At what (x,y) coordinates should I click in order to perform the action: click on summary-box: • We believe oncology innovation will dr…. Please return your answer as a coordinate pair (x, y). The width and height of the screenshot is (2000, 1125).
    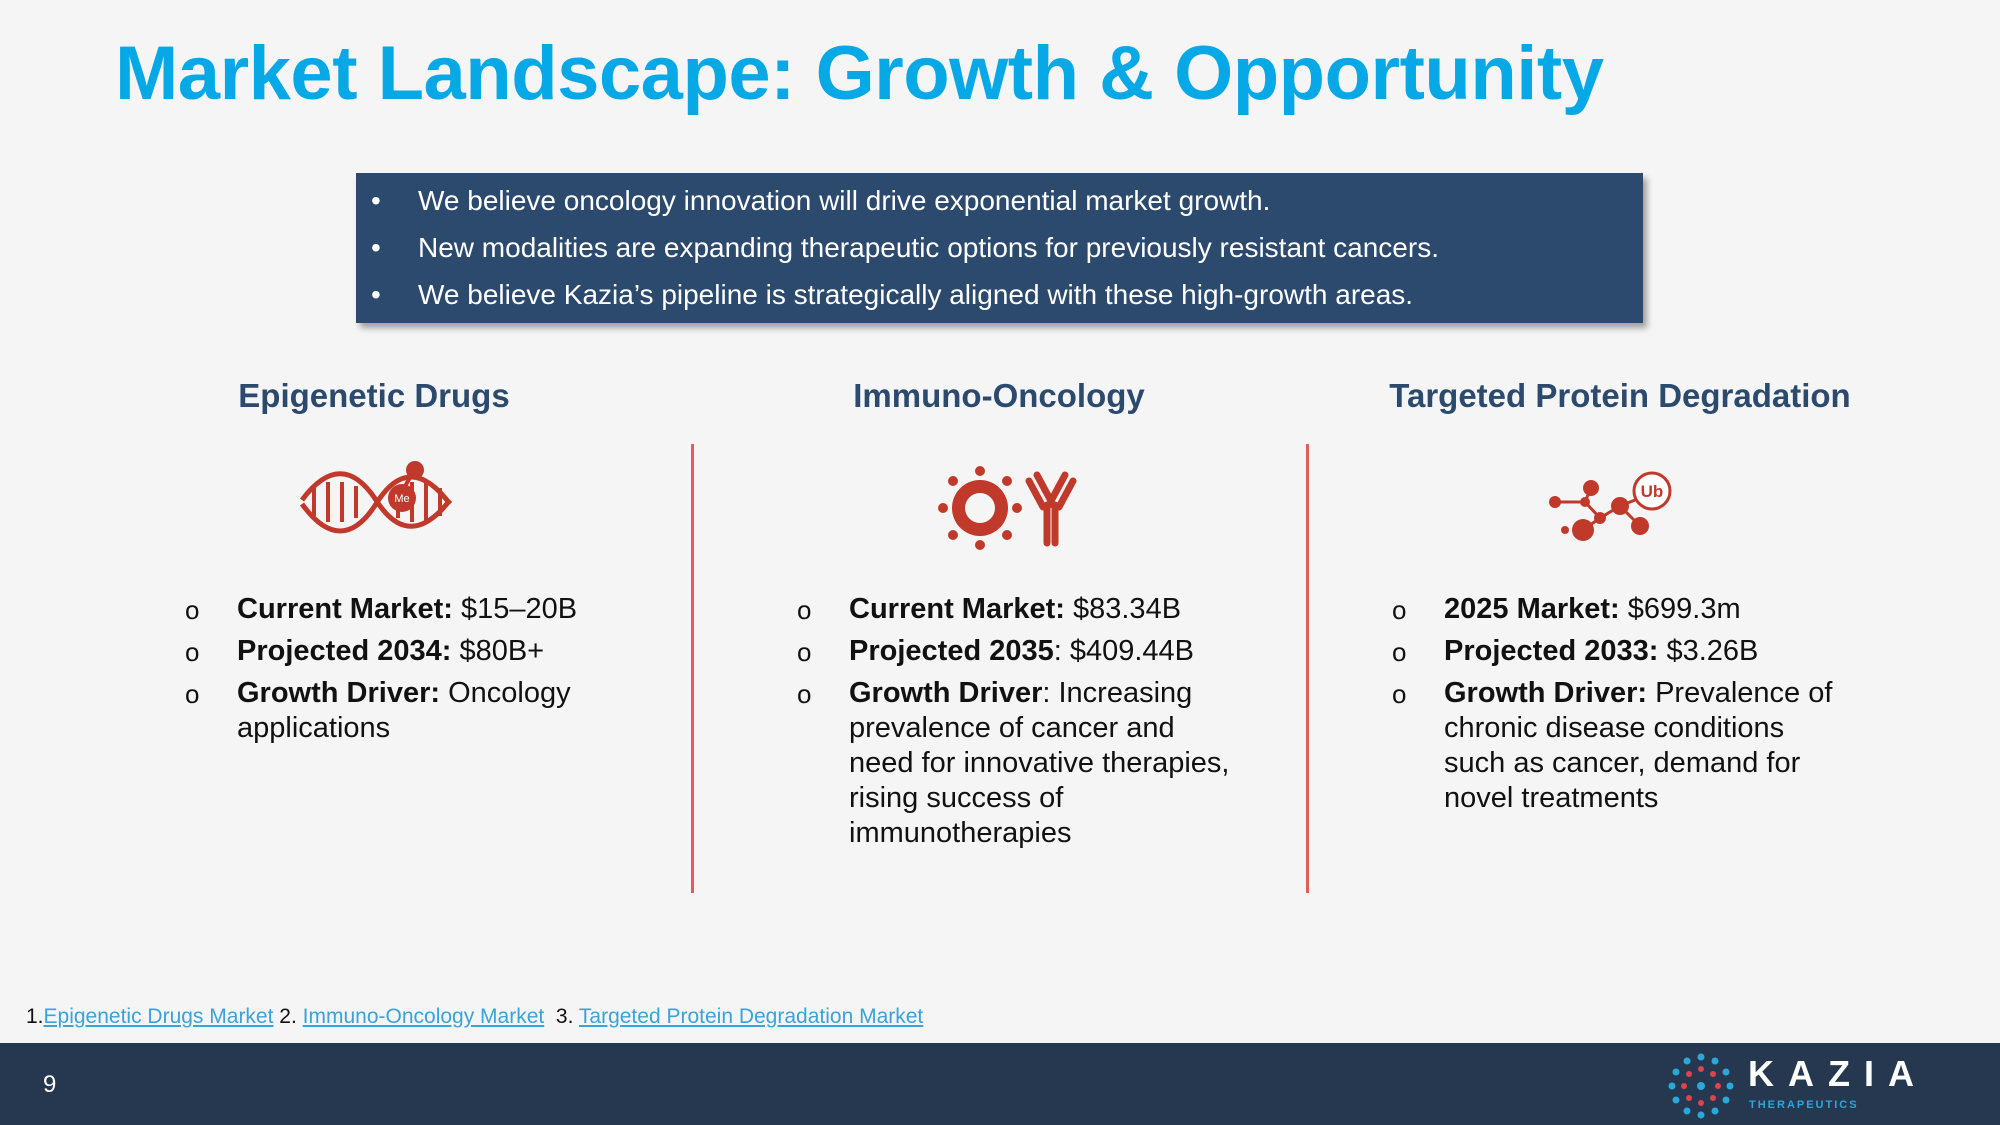
    Looking at the image, I should click on (999, 248).